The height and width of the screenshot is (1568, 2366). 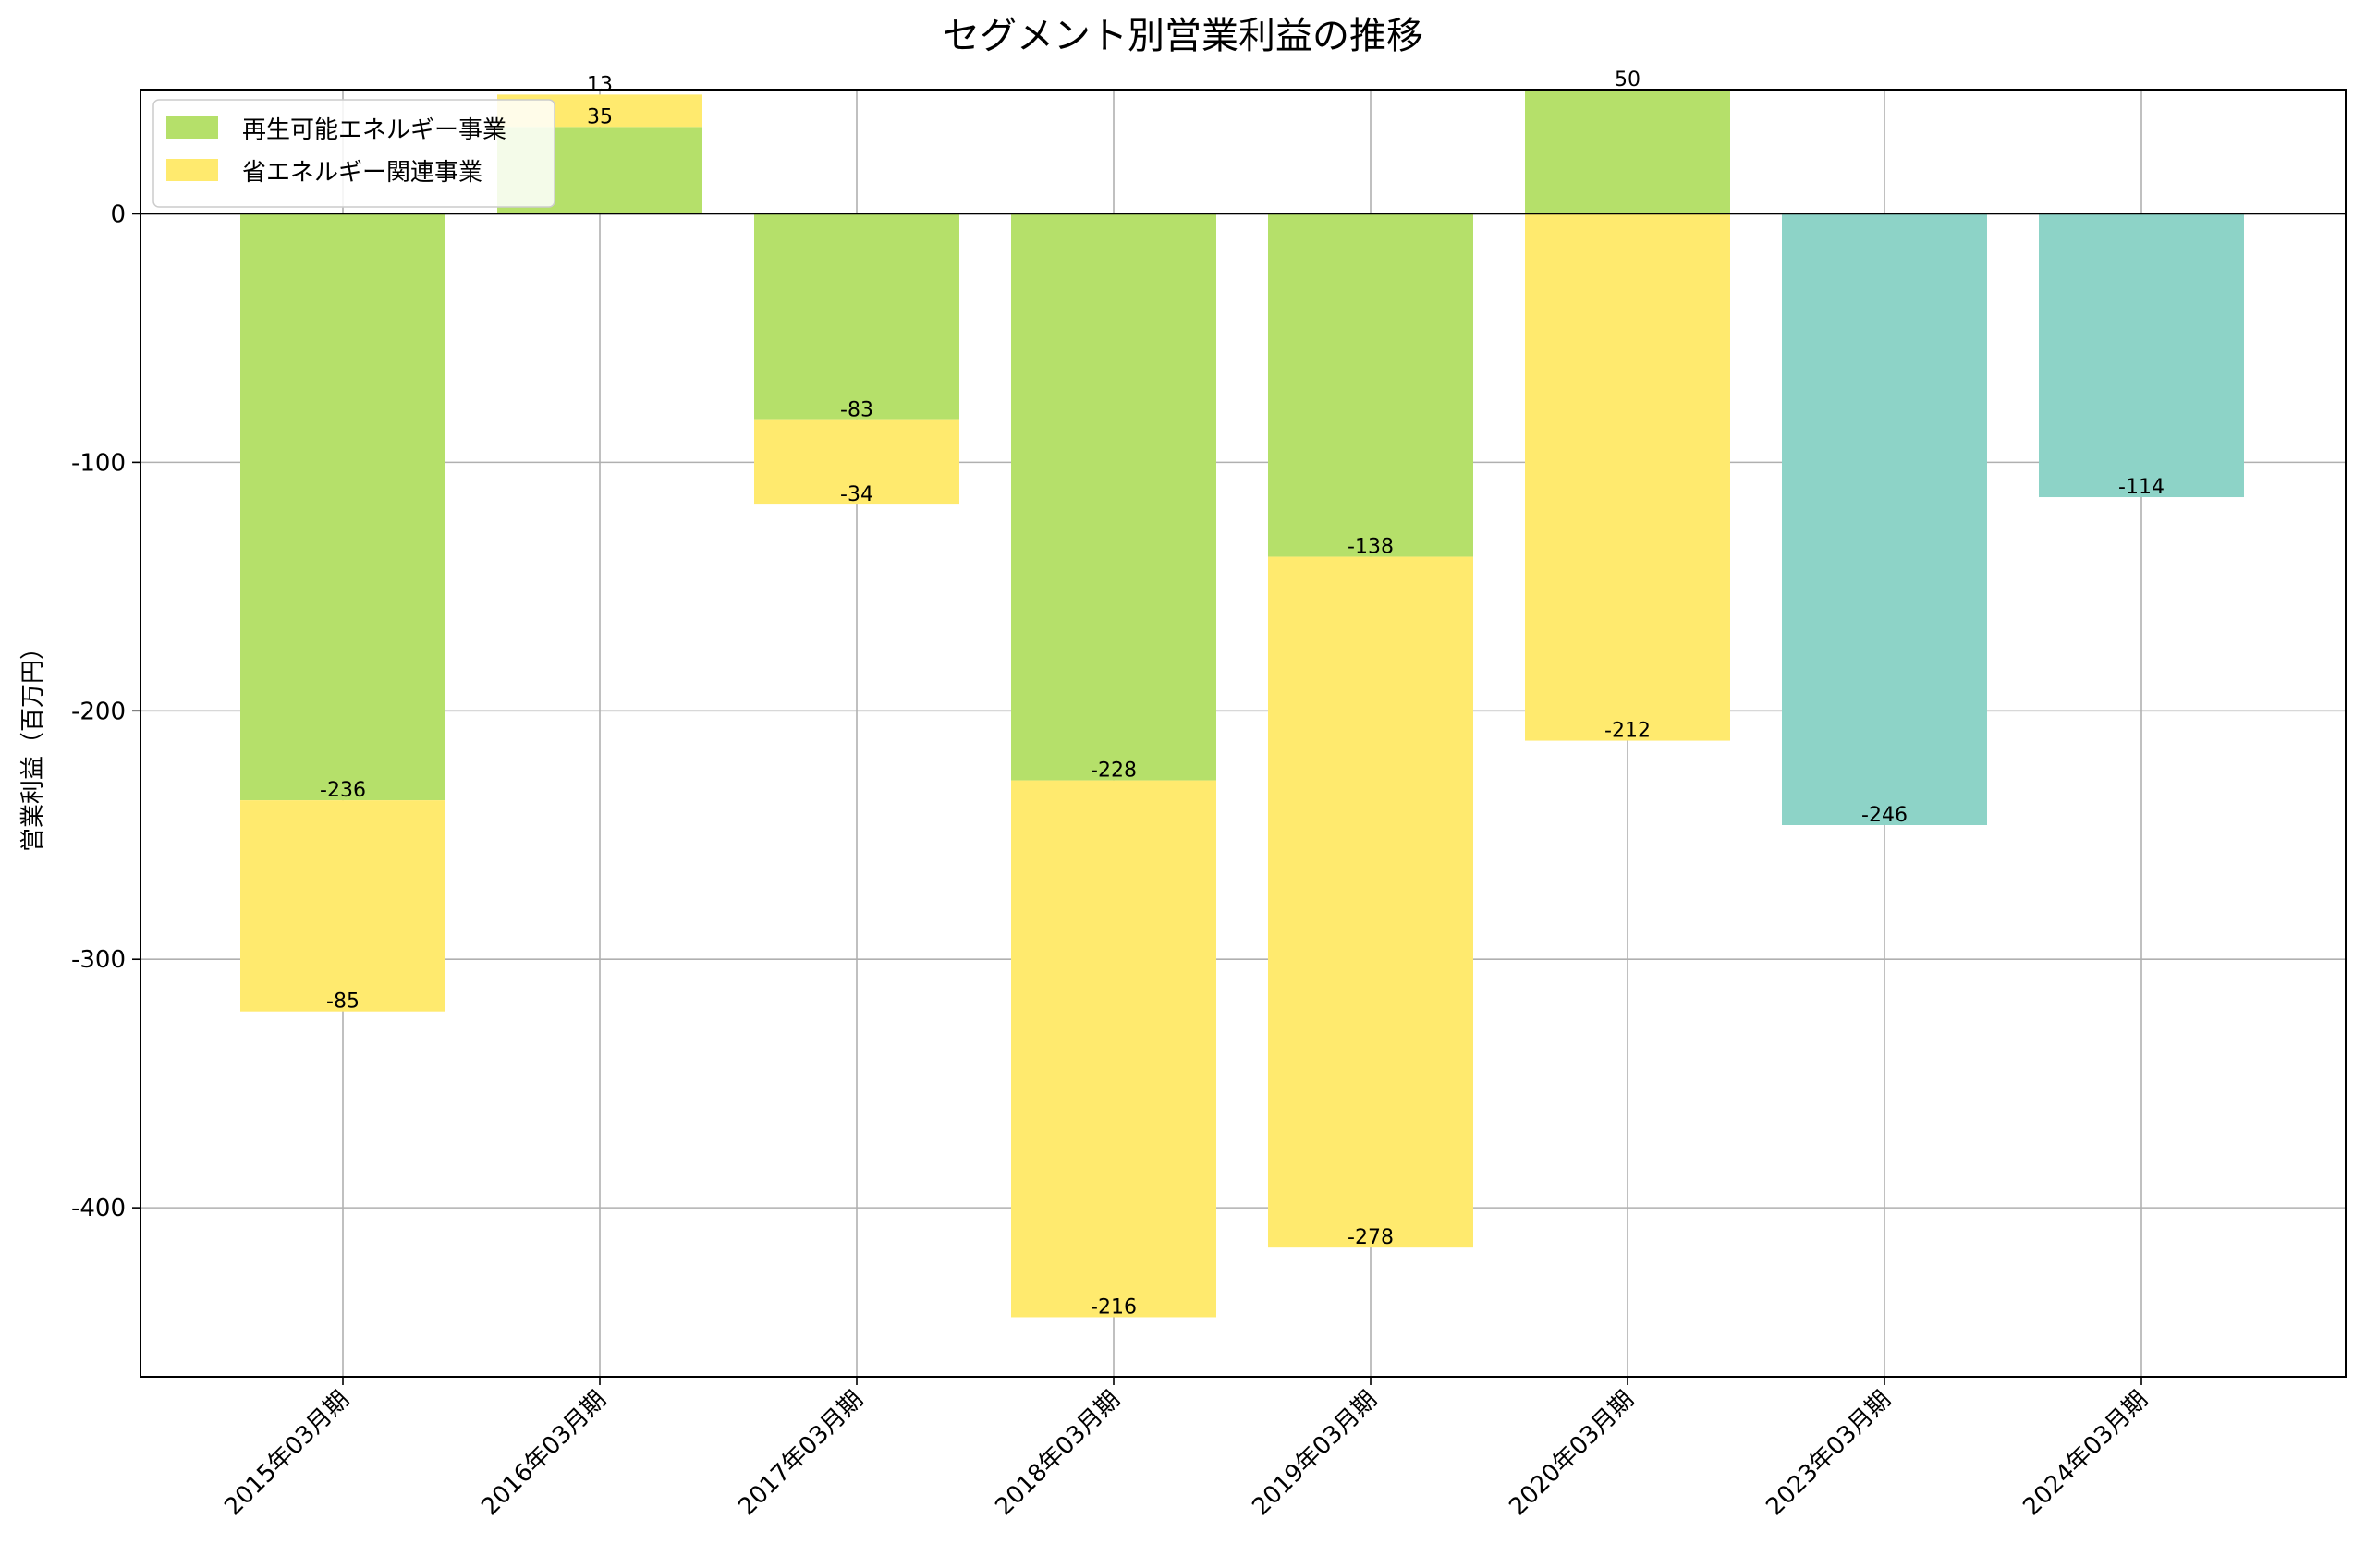 What do you see at coordinates (1058, 1454) in the screenshot?
I see `x-tick-label: 2018年03月期` at bounding box center [1058, 1454].